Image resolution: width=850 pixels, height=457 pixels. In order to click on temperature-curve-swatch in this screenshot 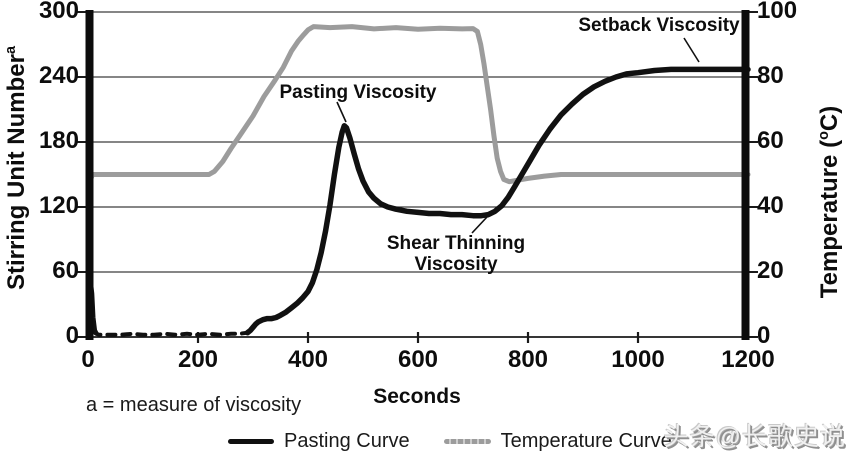, I will do `click(467, 441)`.